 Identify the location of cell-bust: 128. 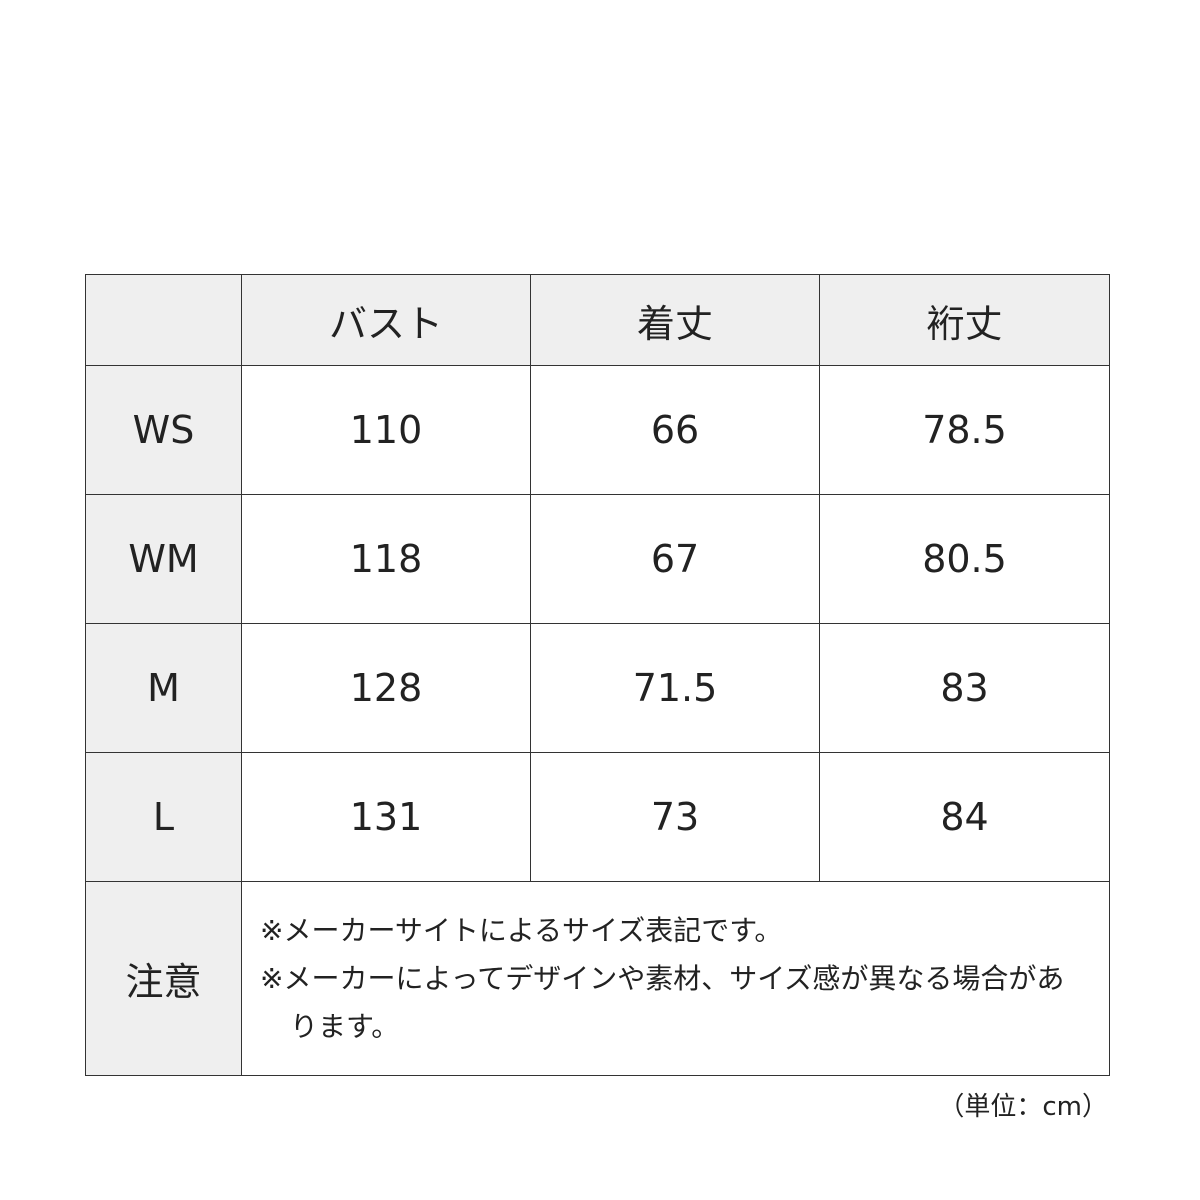
(386, 688).